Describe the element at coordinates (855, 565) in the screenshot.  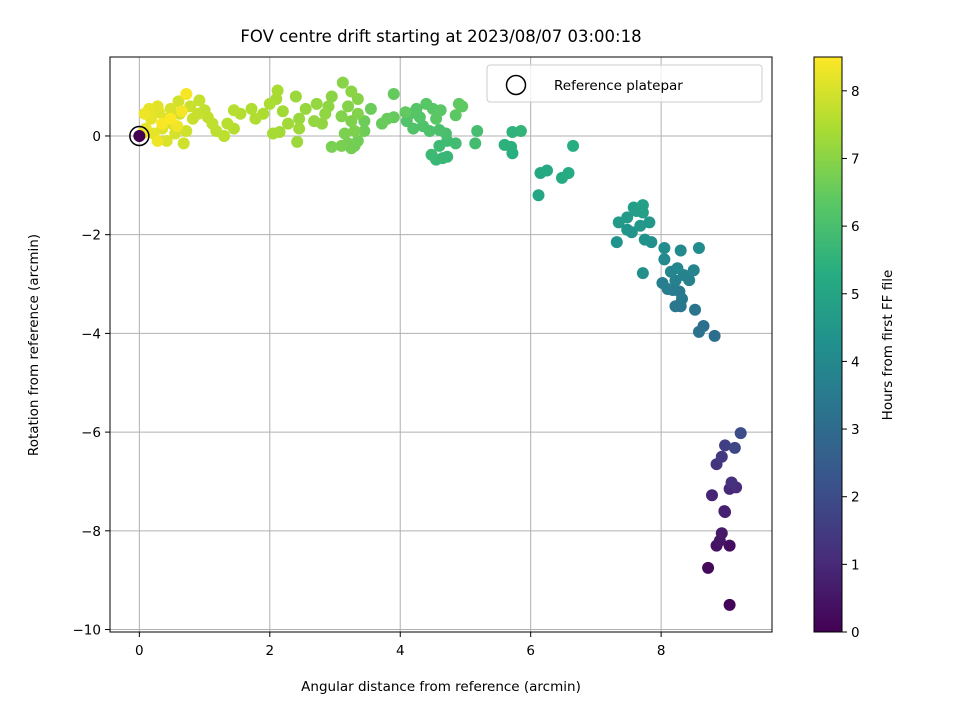
I see `colorbar-tick-label: 1` at that location.